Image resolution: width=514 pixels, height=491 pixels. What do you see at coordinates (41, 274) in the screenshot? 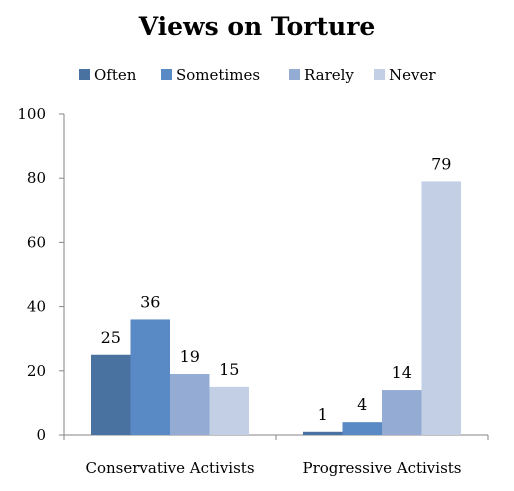
I see `y-axis: 0 20 40 60 80 100` at bounding box center [41, 274].